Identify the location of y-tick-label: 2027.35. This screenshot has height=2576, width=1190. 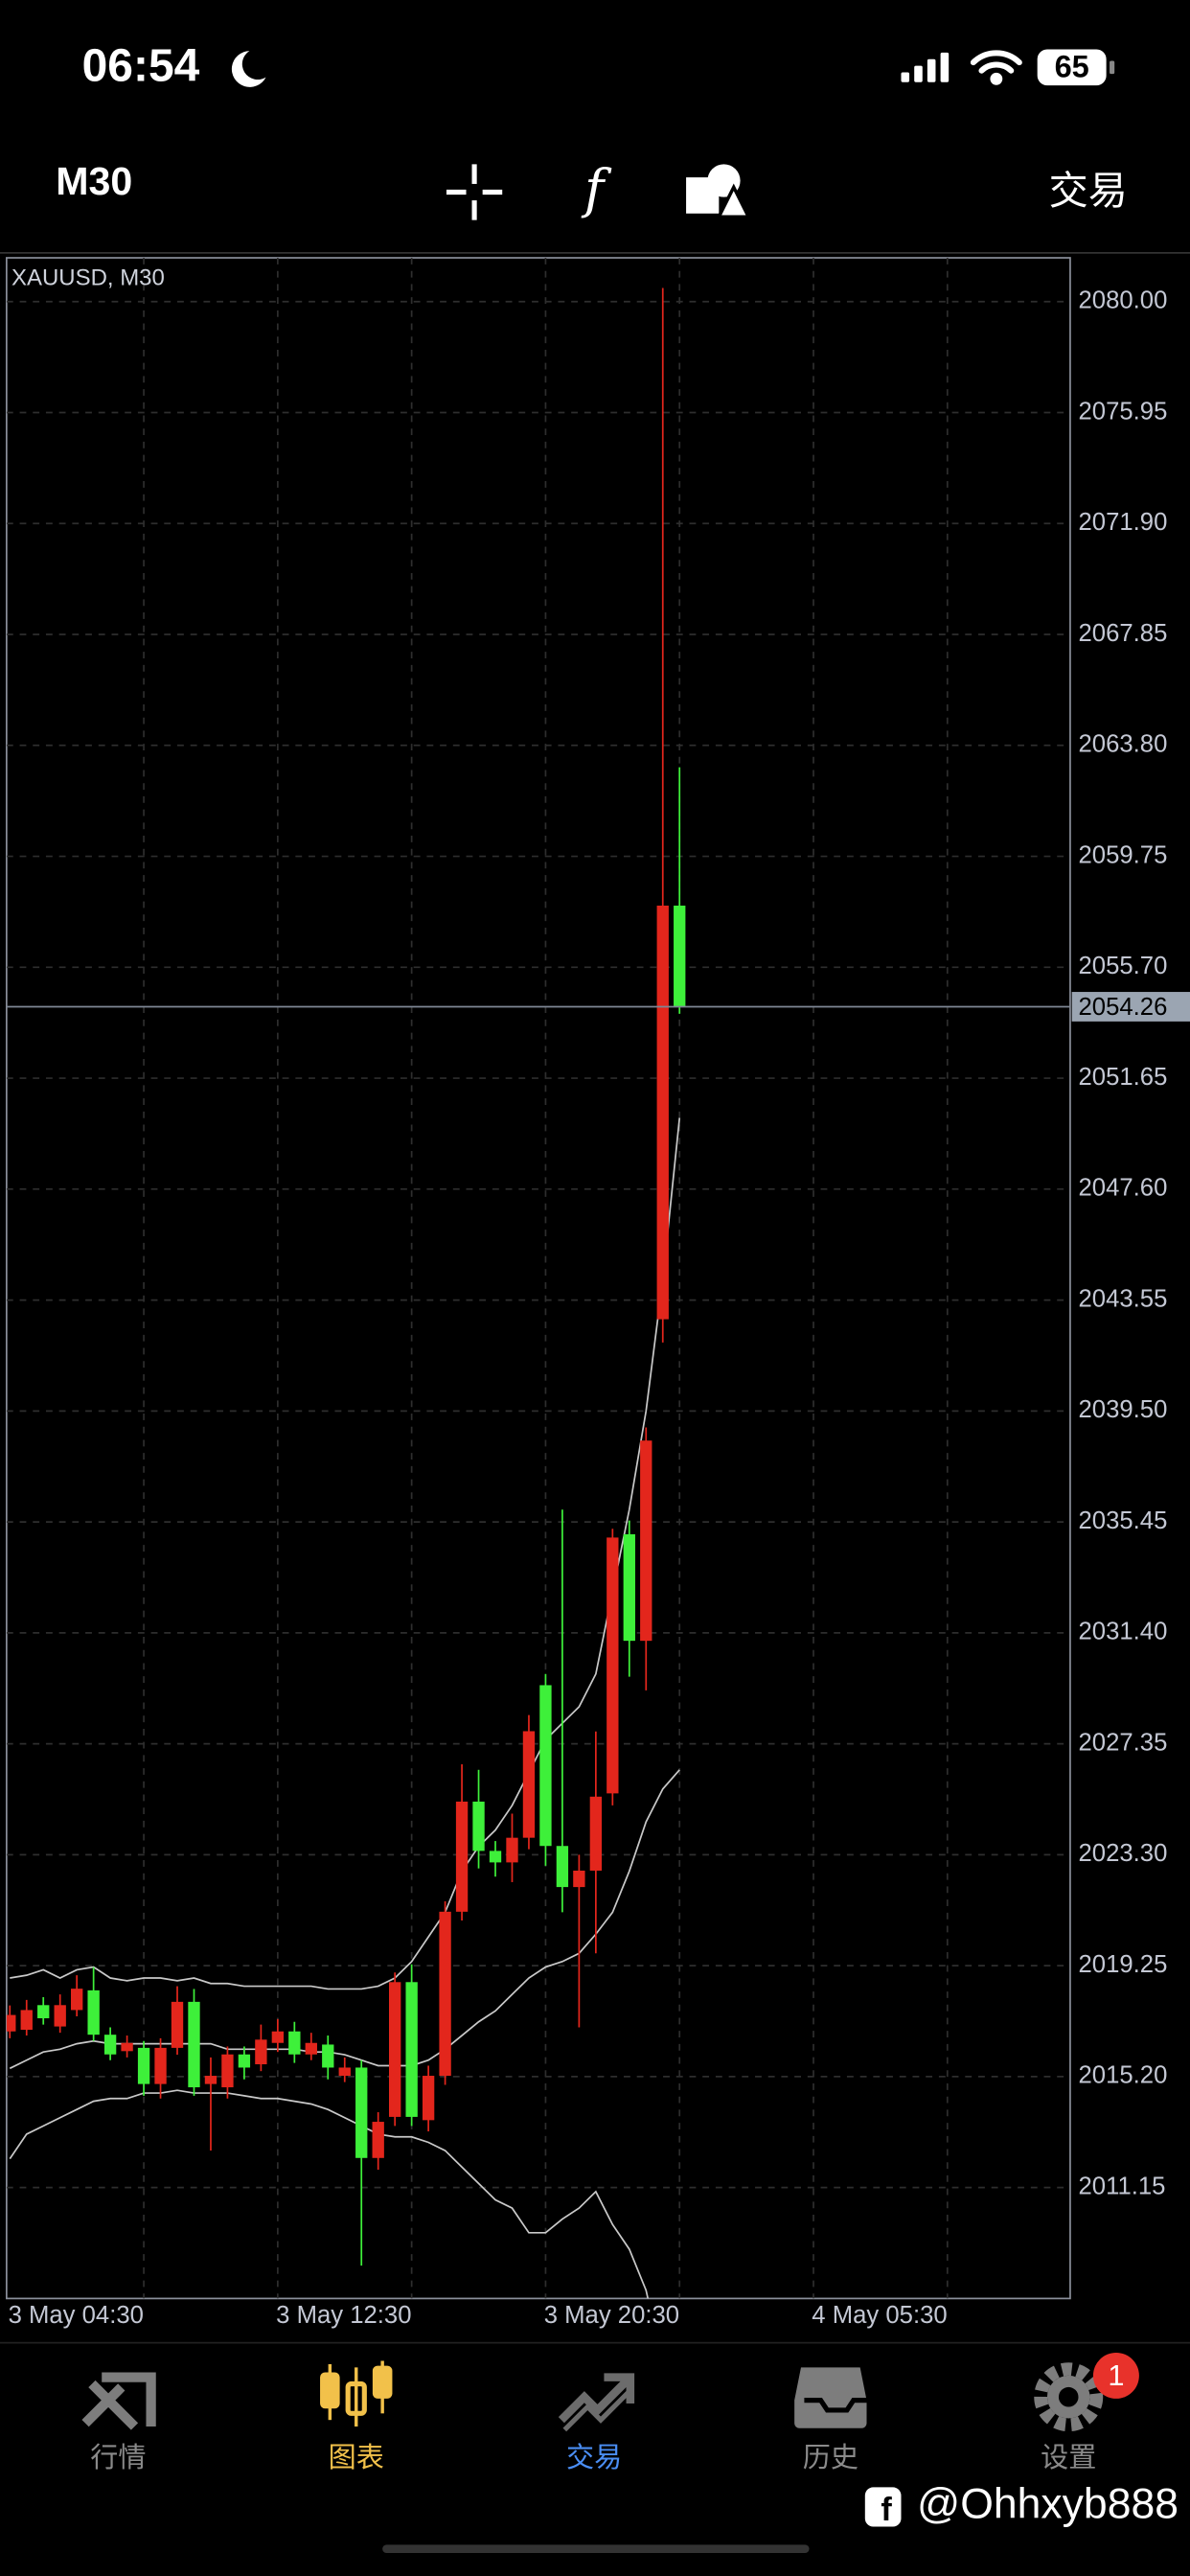
(1124, 1742).